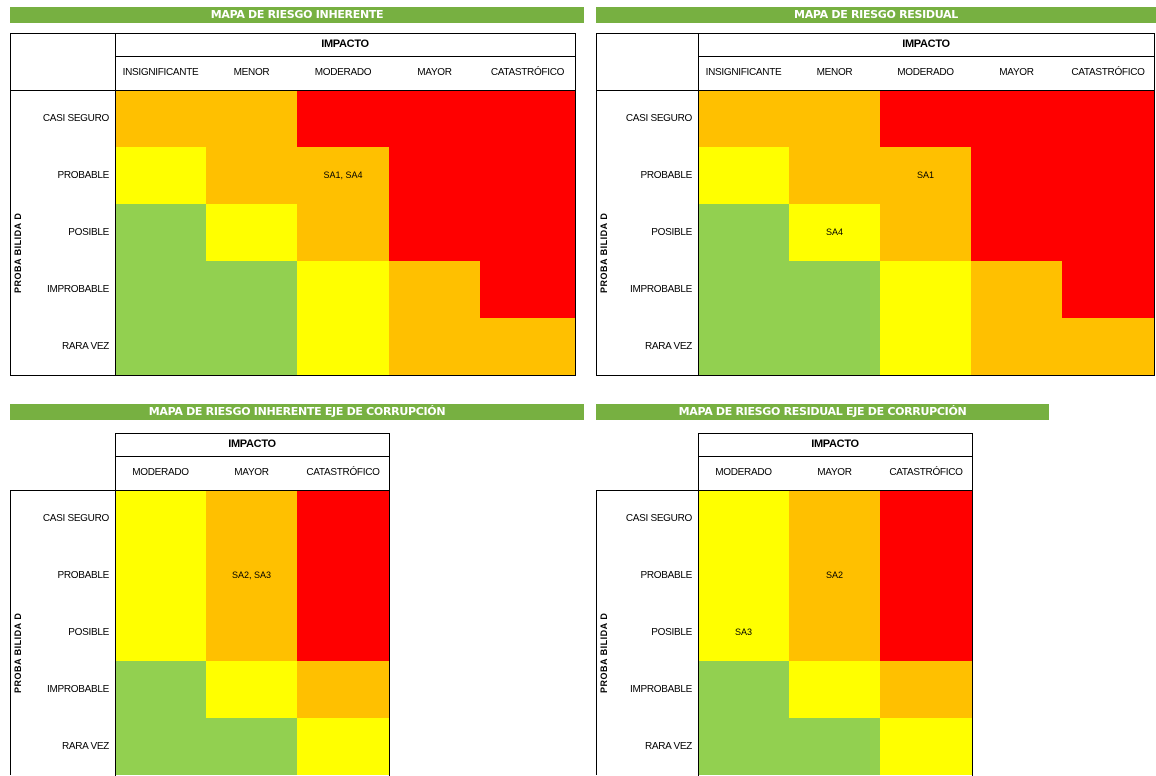  I want to click on corner-header-box, so click(63, 62).